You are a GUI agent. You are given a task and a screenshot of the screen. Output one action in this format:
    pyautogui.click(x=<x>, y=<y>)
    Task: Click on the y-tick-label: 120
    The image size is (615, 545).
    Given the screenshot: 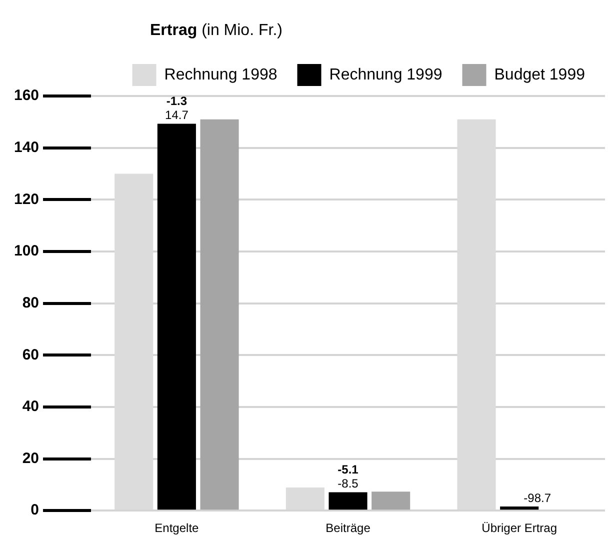 What is the action you would take?
    pyautogui.click(x=27, y=199)
    